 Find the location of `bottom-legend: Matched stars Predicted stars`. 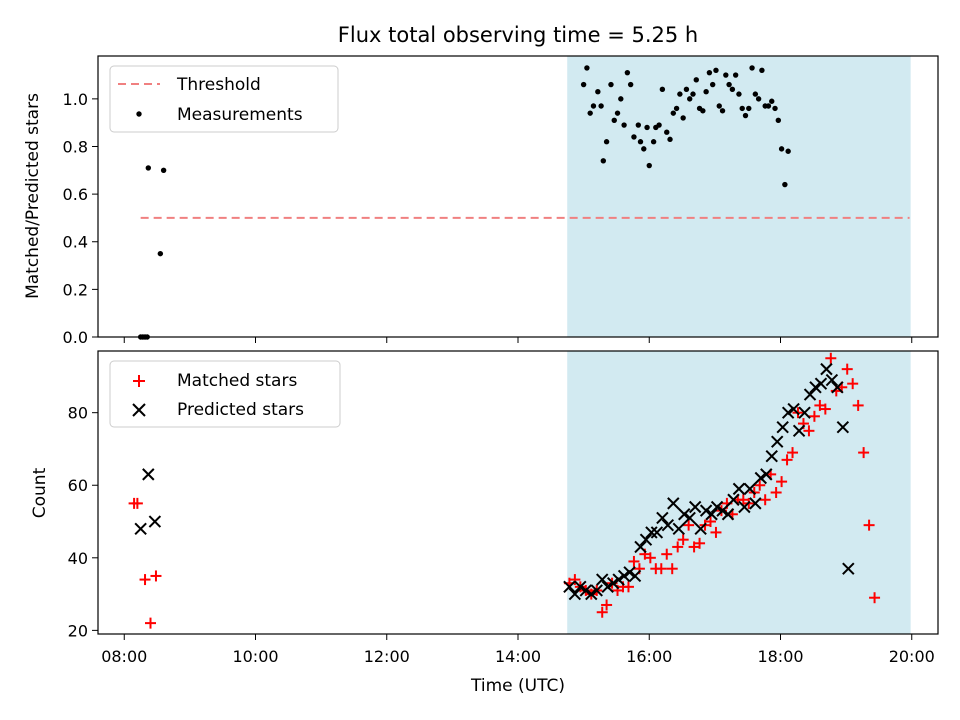

bottom-legend: Matched stars Predicted stars is located at coordinates (225, 394).